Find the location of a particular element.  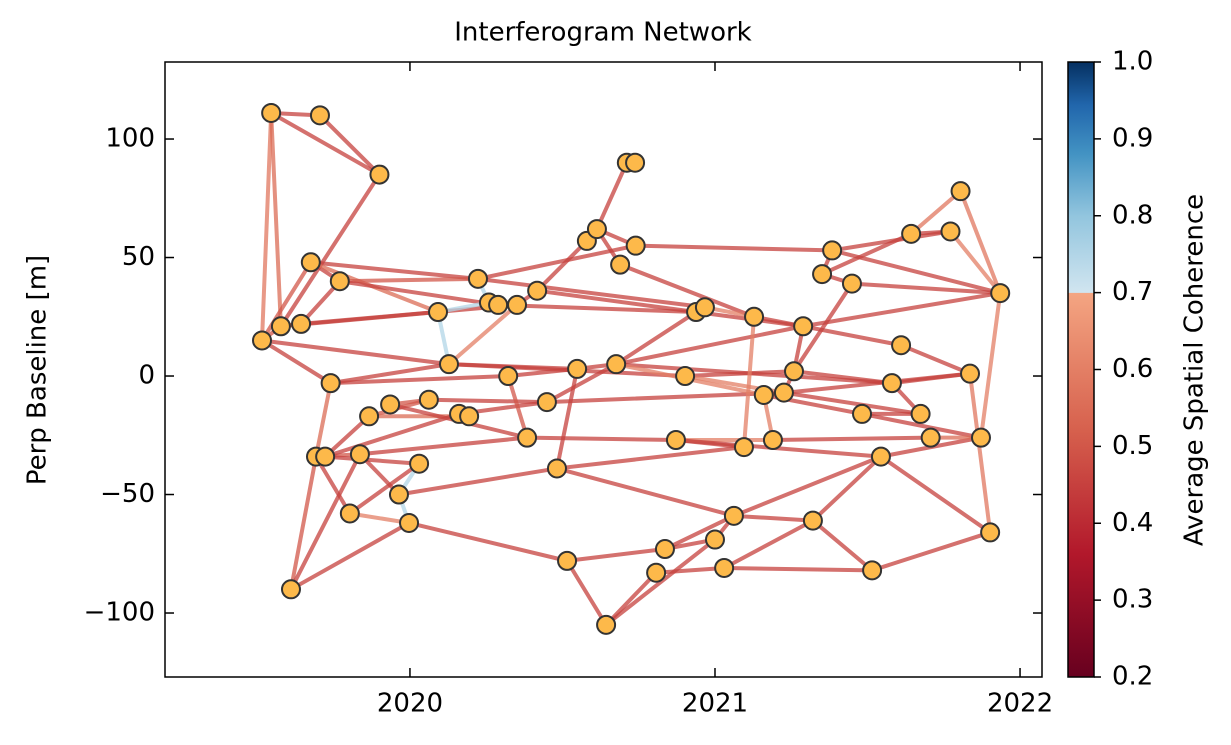

colorbar-tick-label: 0.7 is located at coordinates (1132, 292).